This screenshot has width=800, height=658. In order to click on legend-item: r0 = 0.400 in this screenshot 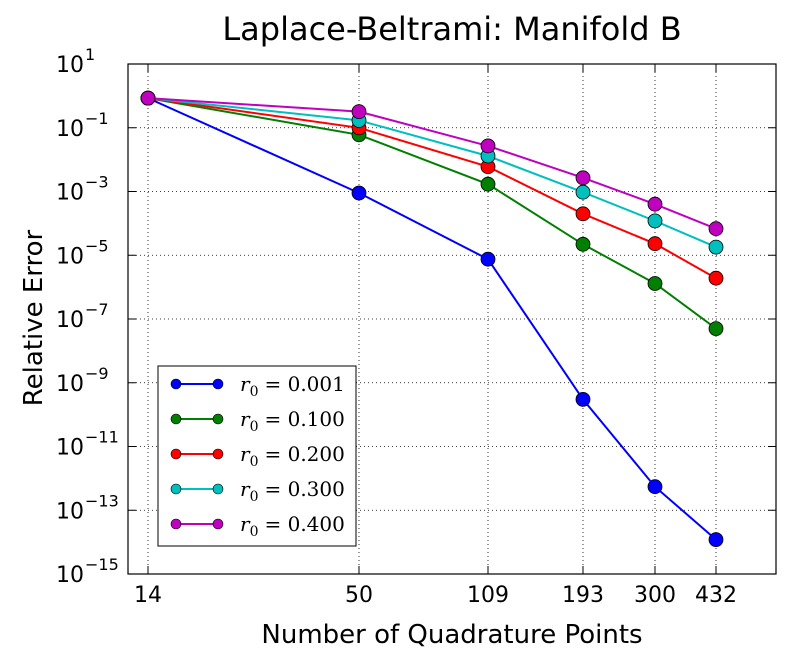, I will do `click(257, 526)`.